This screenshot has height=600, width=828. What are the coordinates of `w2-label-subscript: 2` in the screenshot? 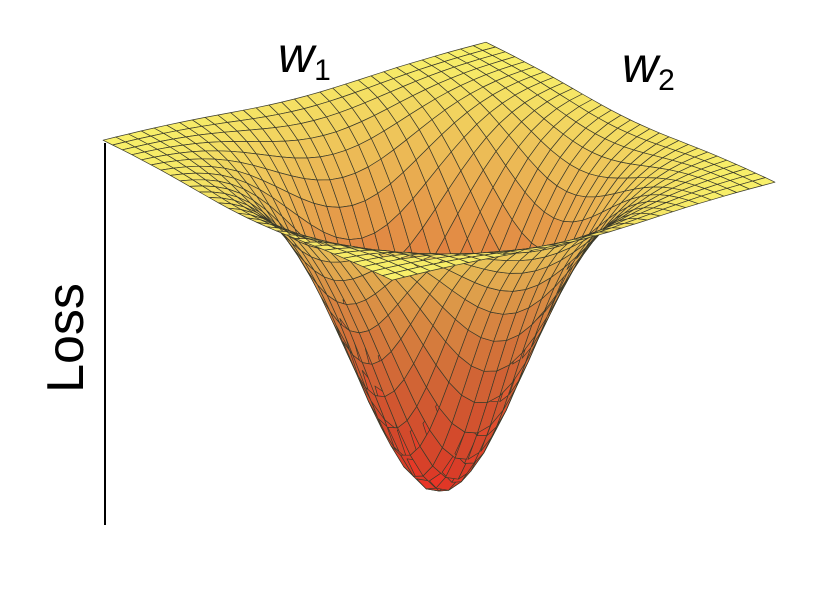 It's located at (666, 80).